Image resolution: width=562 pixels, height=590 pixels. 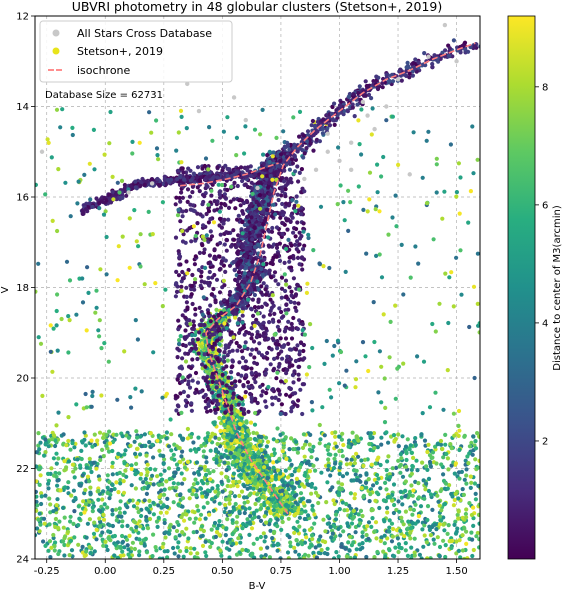 I want to click on x-tick-label: 1.00, so click(x=339, y=571).